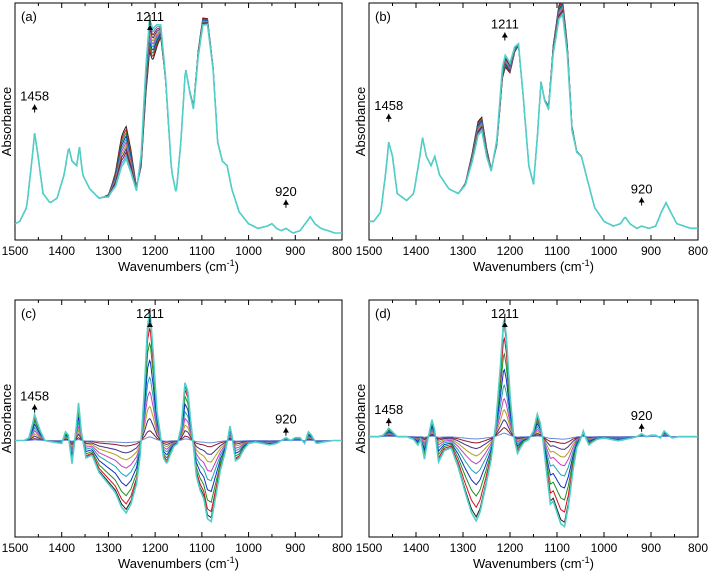 This screenshot has width=710, height=579. Describe the element at coordinates (29, 16) in the screenshot. I see `panel-label: (a)` at that location.